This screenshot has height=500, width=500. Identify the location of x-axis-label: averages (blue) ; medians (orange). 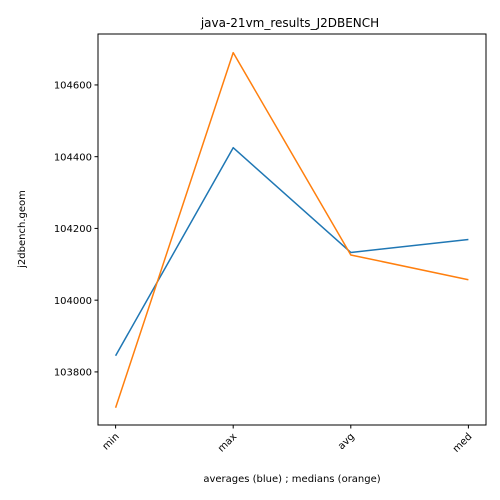
(291, 479).